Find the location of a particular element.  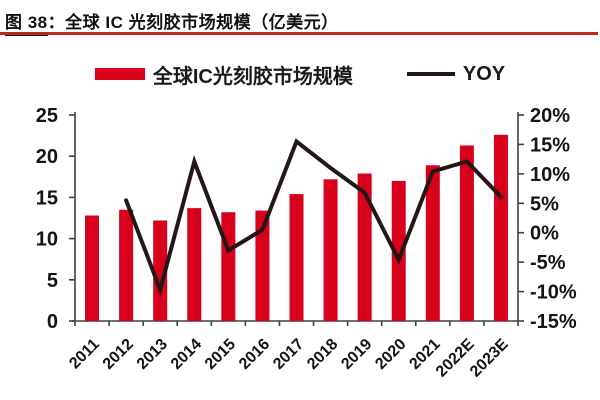

x-axis-label: 2014 is located at coordinates (186, 354).